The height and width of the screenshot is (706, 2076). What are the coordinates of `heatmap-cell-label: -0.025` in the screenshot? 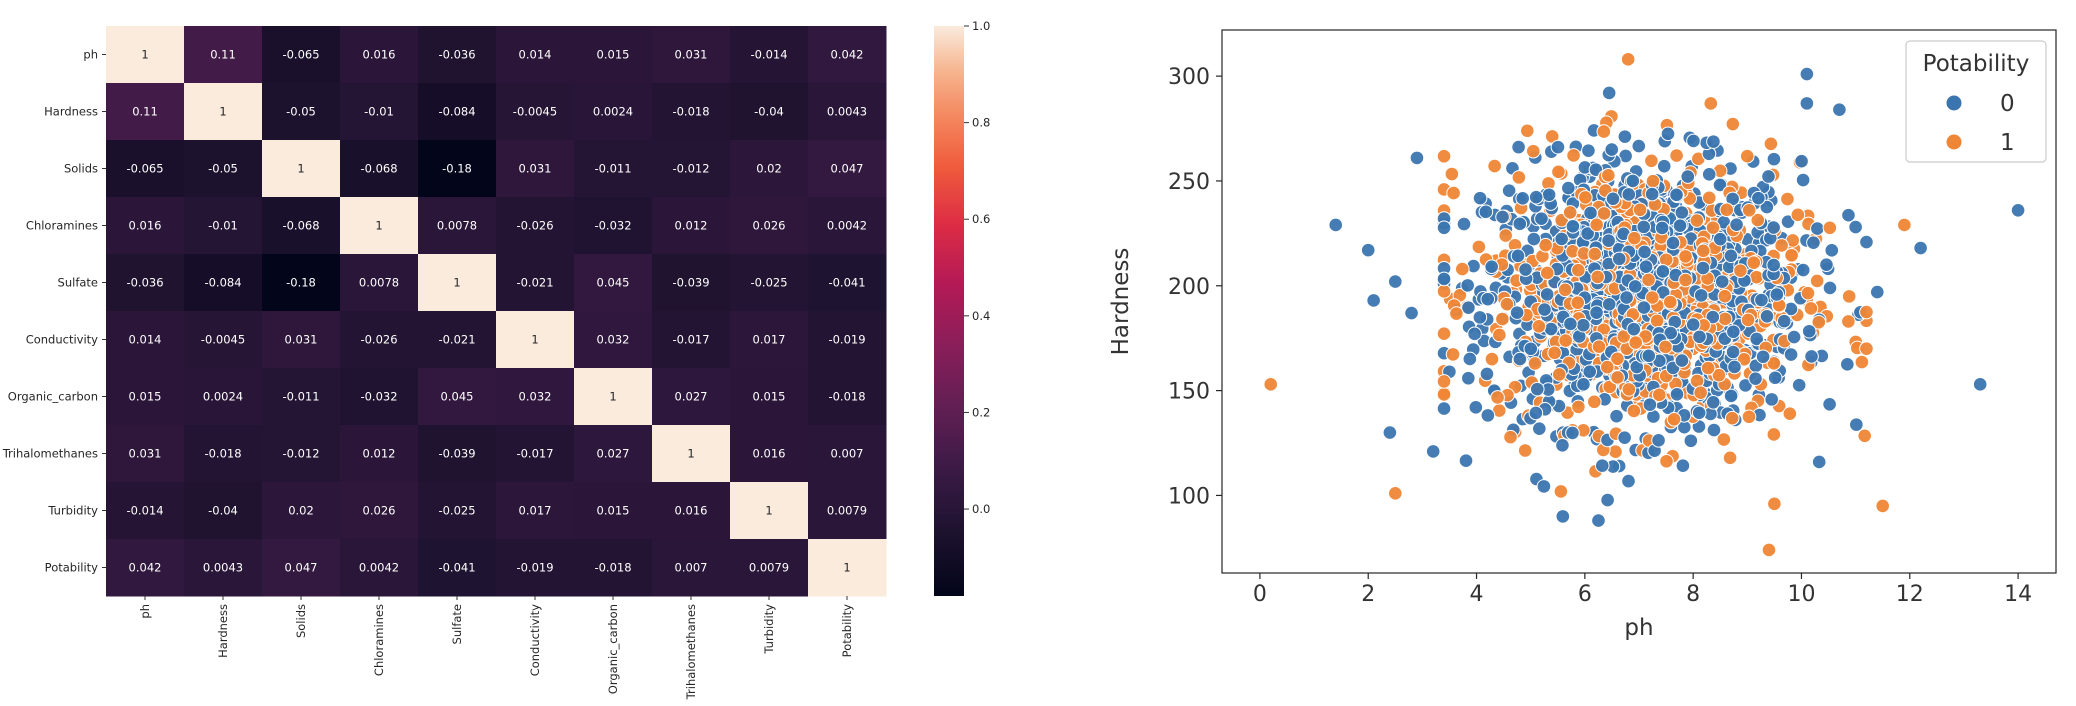 It's located at (768, 283).